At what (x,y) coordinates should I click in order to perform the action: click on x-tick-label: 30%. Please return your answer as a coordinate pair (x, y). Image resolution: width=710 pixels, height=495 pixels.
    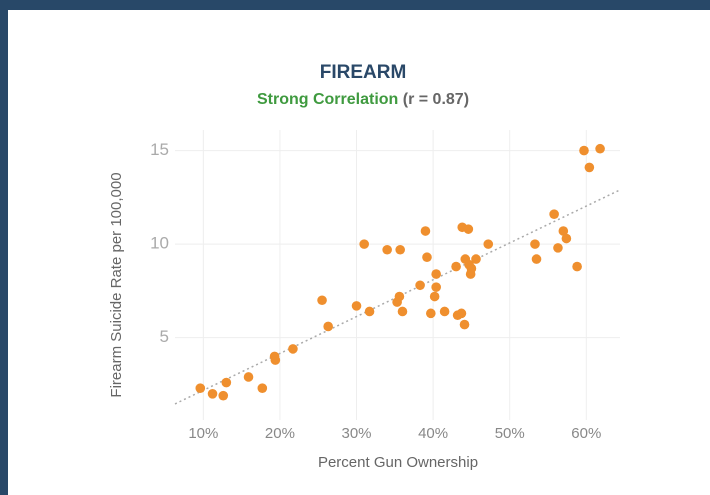
    Looking at the image, I should click on (357, 433).